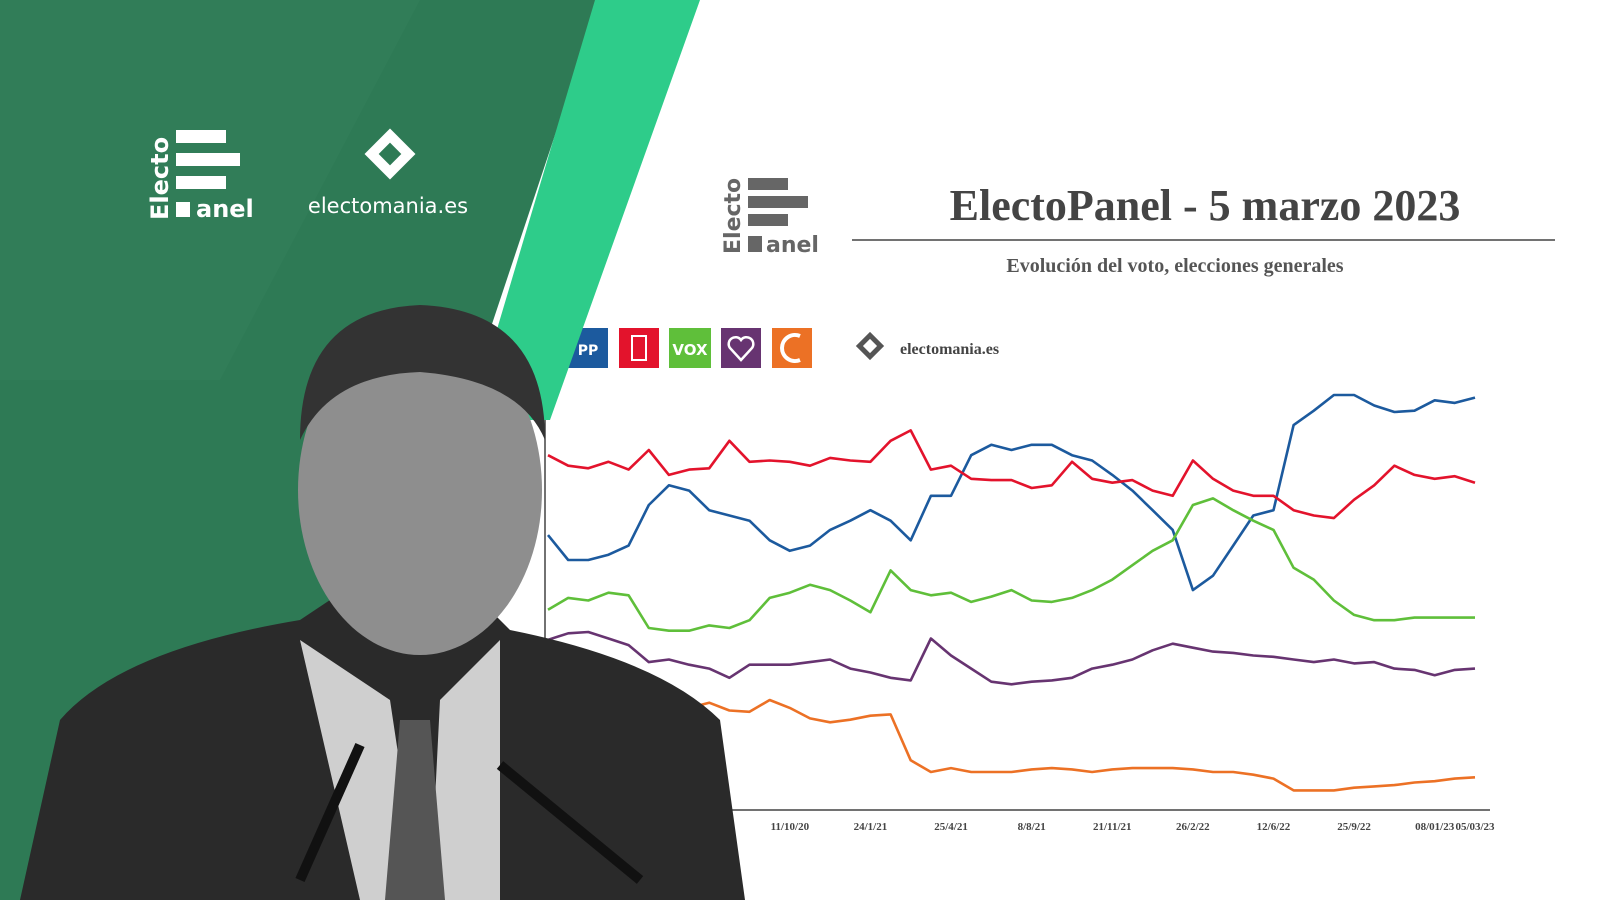 Image resolution: width=1600 pixels, height=900 pixels. I want to click on logo-text: Electo, so click(733, 216).